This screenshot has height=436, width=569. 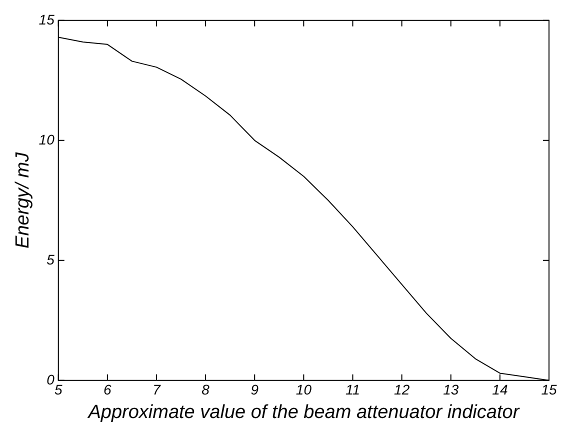 What do you see at coordinates (157, 390) in the screenshot?
I see `x-tick-label: 7` at bounding box center [157, 390].